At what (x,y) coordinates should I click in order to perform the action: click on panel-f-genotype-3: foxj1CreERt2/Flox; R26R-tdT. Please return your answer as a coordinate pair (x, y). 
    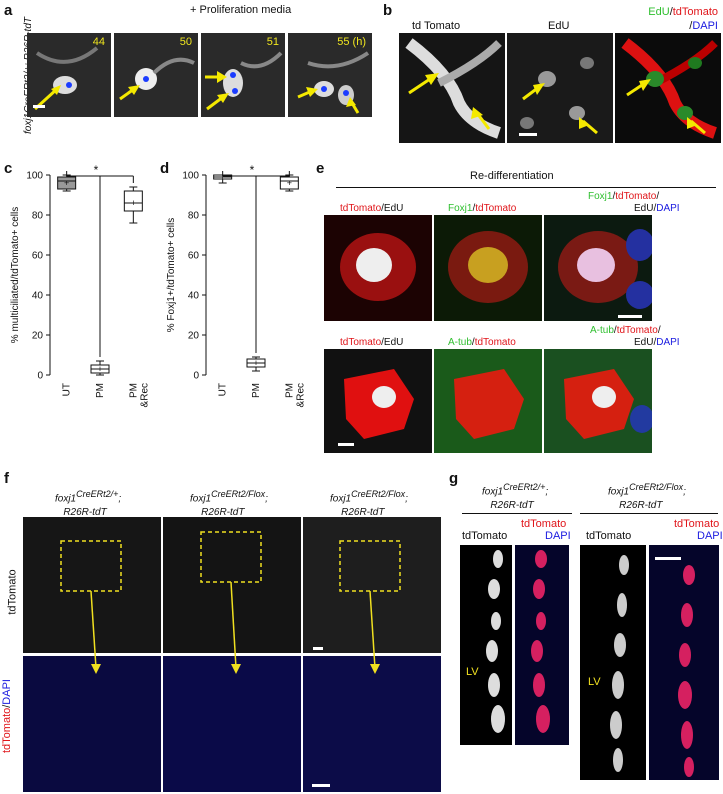
    Looking at the image, I should click on (369, 504).